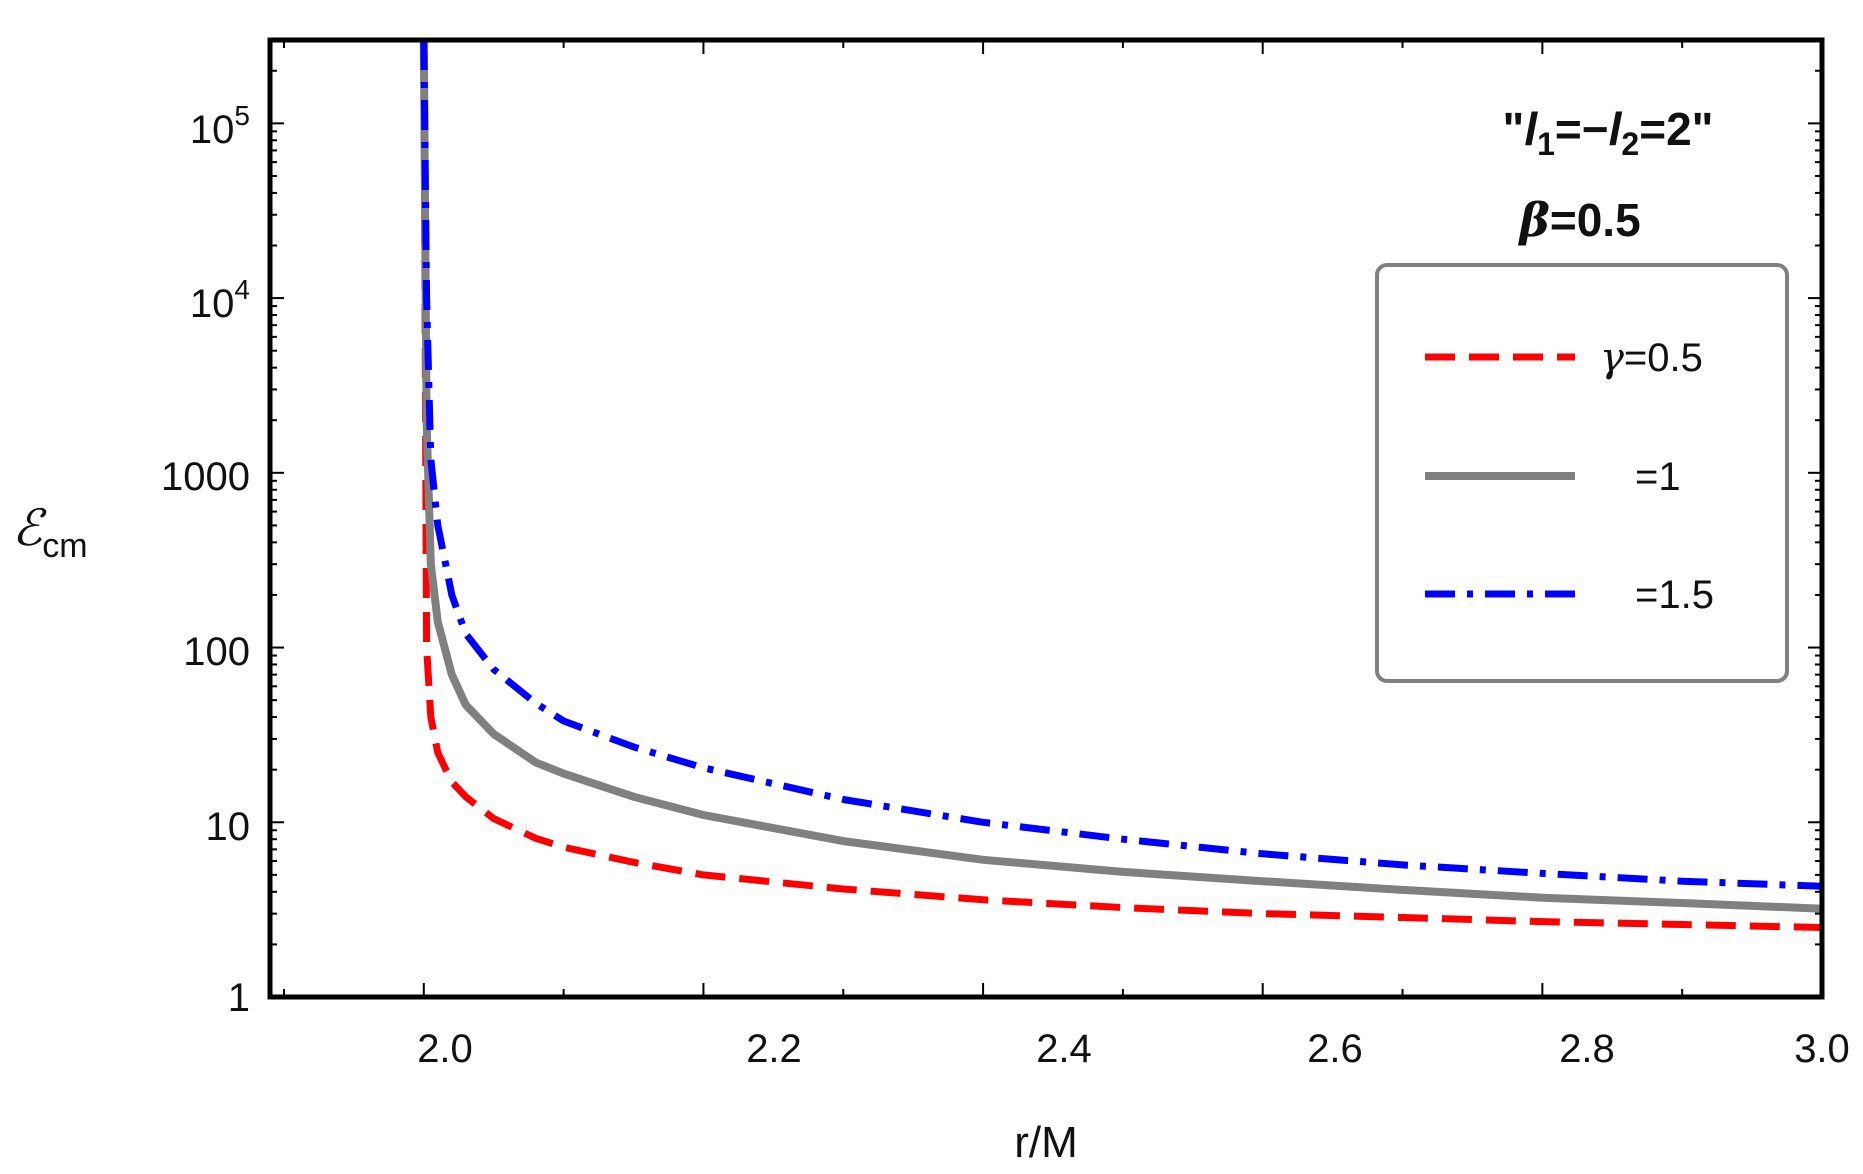 The height and width of the screenshot is (1174, 1863). Describe the element at coordinates (1595, 220) in the screenshot. I see `annot-beta-value: =0.5` at that location.